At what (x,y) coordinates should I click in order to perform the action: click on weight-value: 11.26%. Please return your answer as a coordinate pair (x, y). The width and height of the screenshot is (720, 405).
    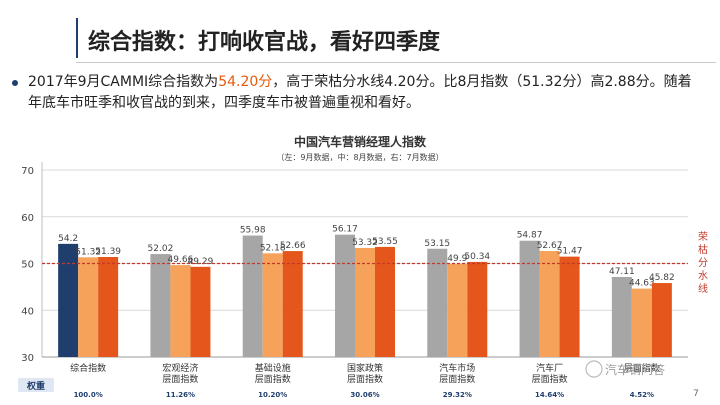
    Looking at the image, I should click on (180, 395).